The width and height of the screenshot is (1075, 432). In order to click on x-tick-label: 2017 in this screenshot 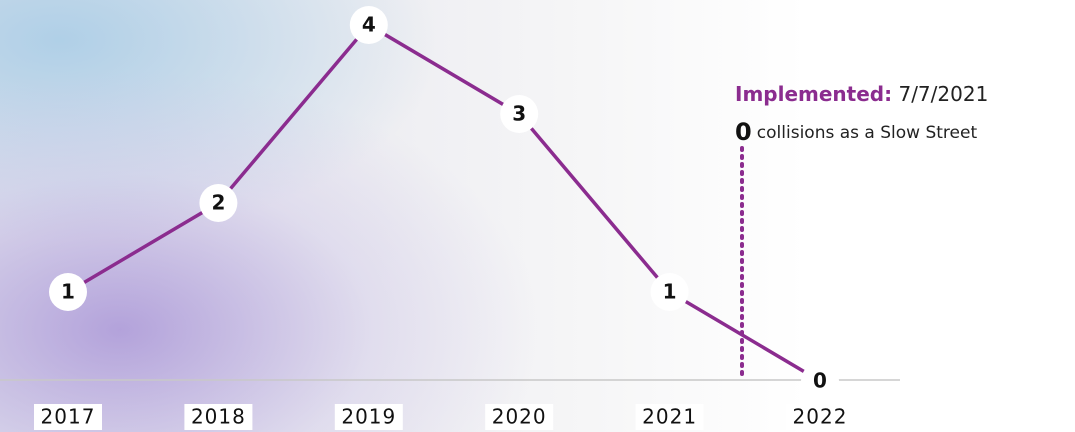, I will do `click(68, 417)`.